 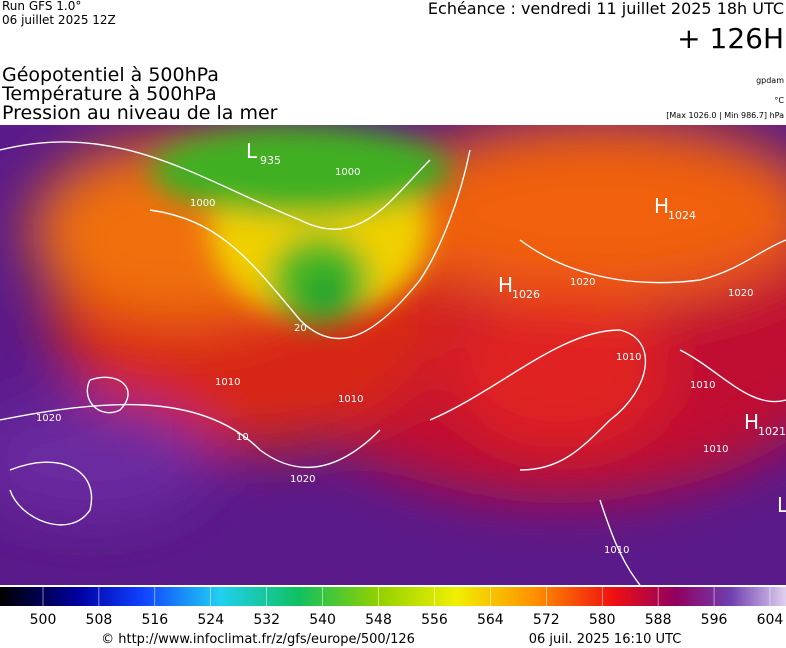 I want to click on footer-date: 06 juil. 2025 16:10 UTC, so click(x=605, y=639).